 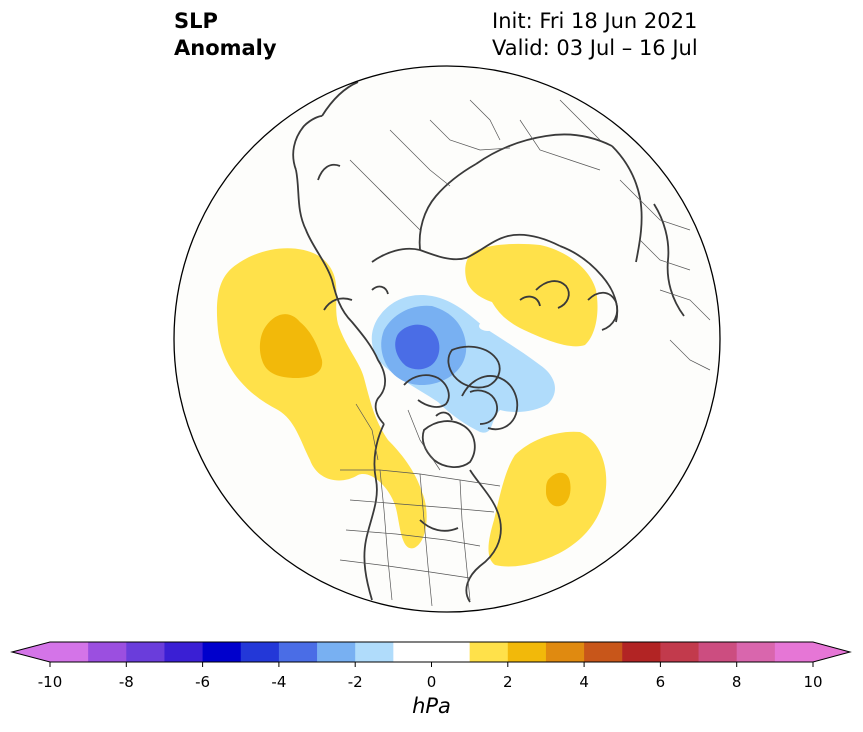 What do you see at coordinates (531, 295) in the screenshot?
I see `siberian-high-contour` at bounding box center [531, 295].